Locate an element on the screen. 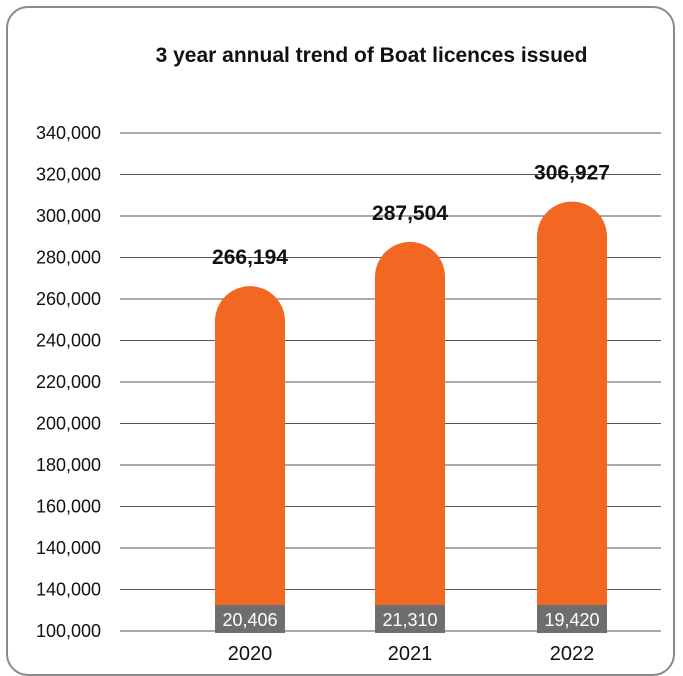 This screenshot has height=676, width=683. y-tick-label: 320,000 is located at coordinates (68, 175).